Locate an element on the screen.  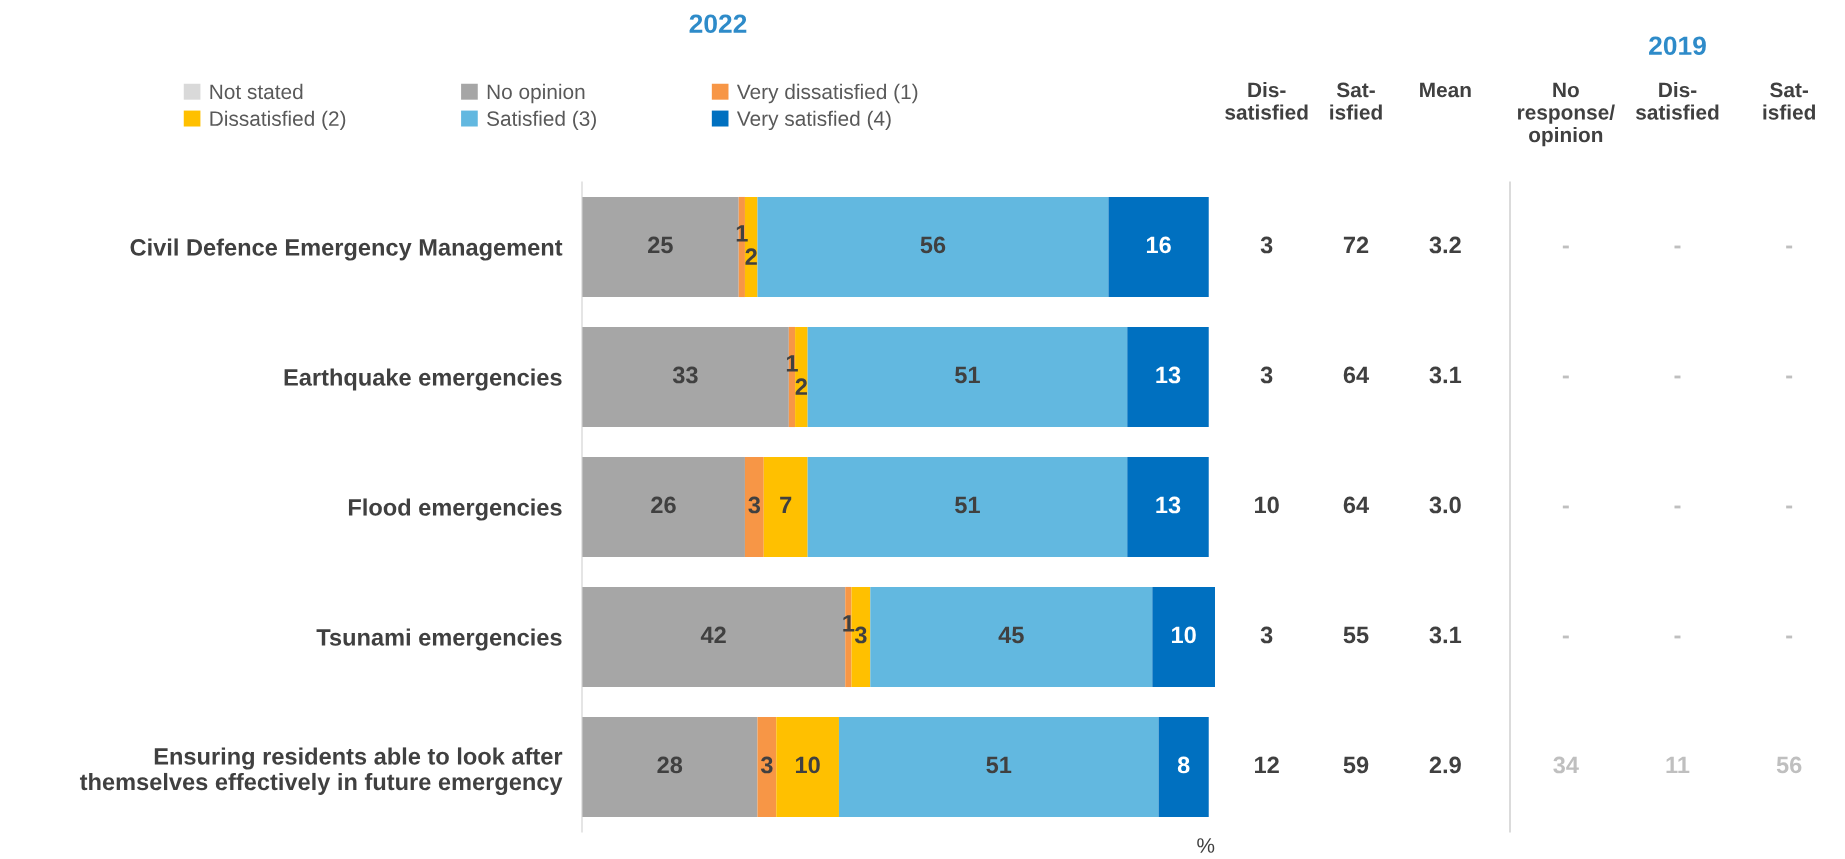
text: 3.0 is located at coordinates (1445, 505).